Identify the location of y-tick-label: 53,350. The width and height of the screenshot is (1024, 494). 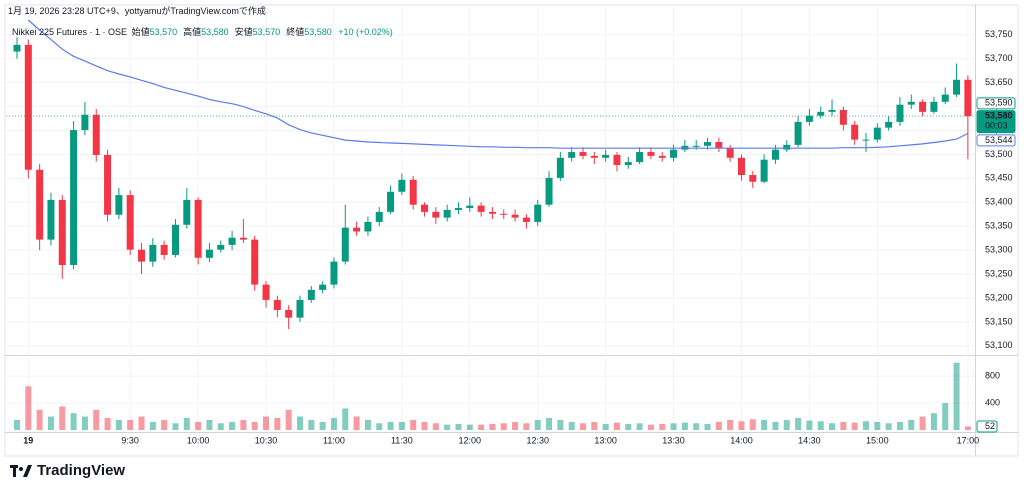
(999, 226).